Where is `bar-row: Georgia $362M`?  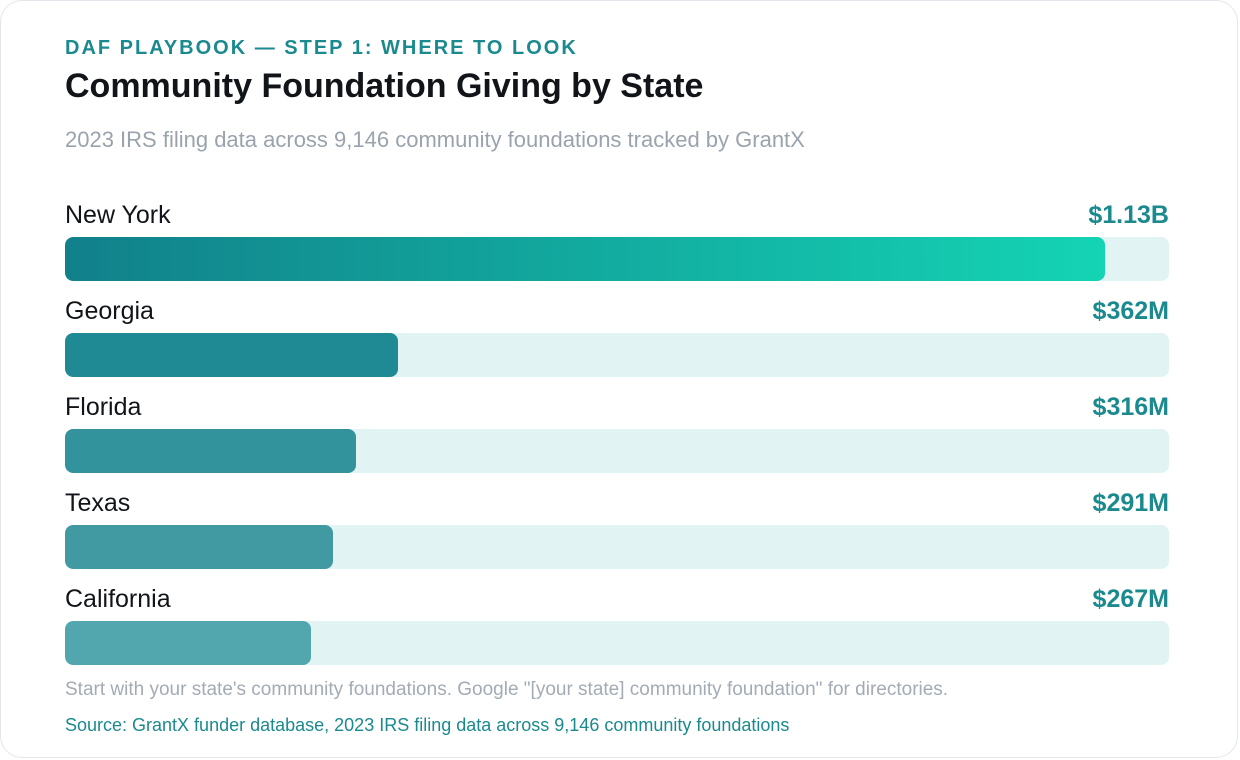 bar-row: Georgia $362M is located at coordinates (617, 337).